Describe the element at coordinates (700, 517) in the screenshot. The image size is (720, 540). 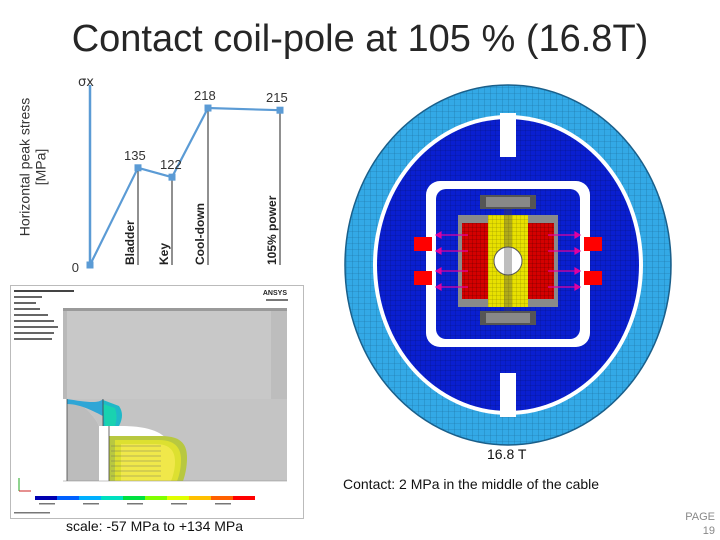
I see `page-label: PAGE` at that location.